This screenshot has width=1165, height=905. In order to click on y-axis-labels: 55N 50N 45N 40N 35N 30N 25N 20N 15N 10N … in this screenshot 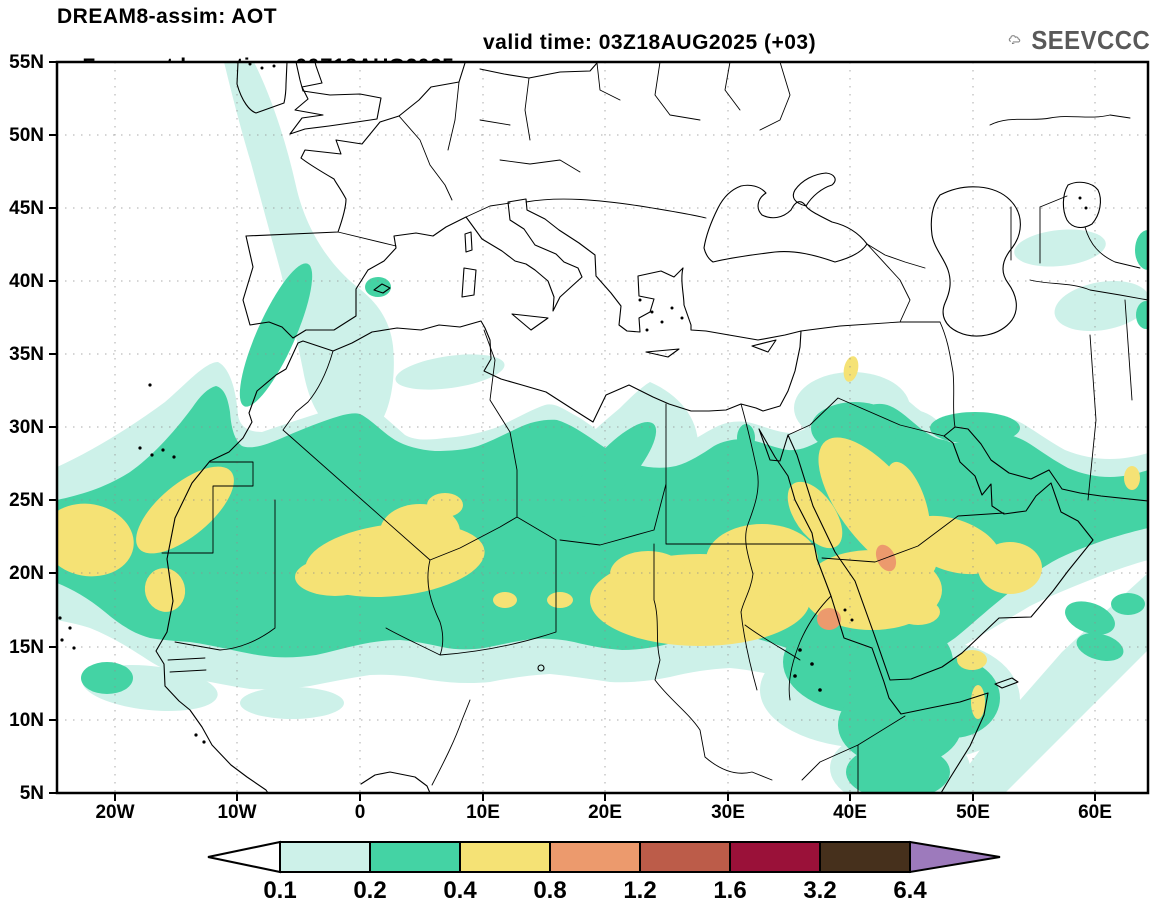, I will do `click(26, 428)`.